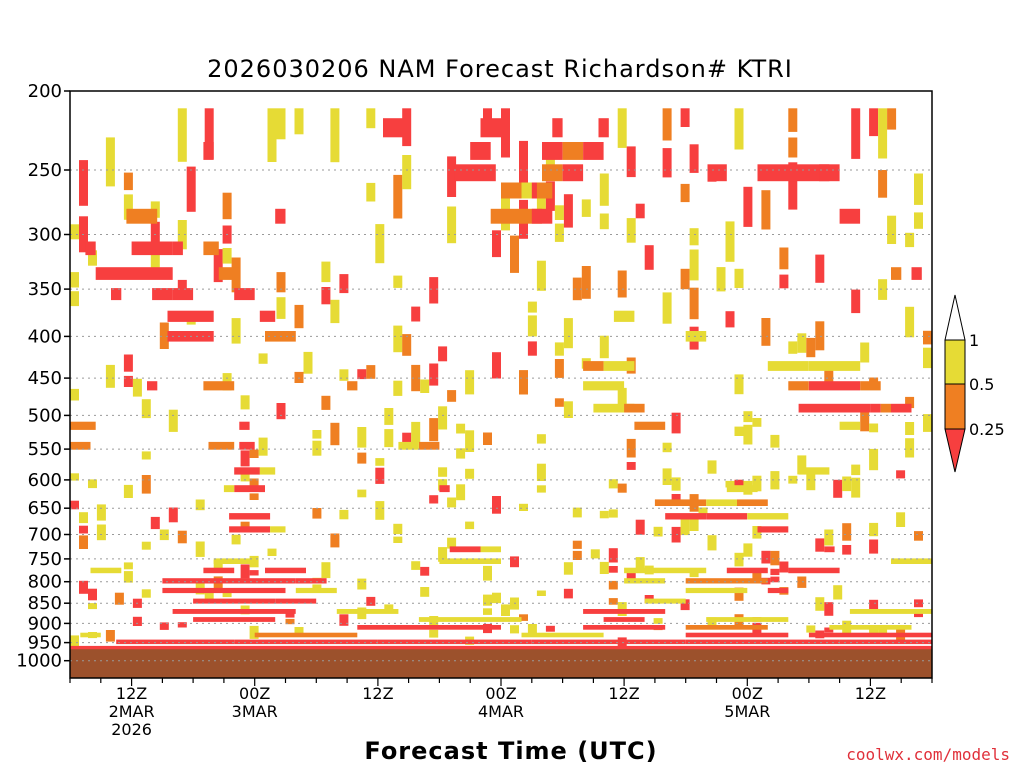  What do you see at coordinates (623, 693) in the screenshot?
I see `x-tick-label: 12Z` at bounding box center [623, 693].